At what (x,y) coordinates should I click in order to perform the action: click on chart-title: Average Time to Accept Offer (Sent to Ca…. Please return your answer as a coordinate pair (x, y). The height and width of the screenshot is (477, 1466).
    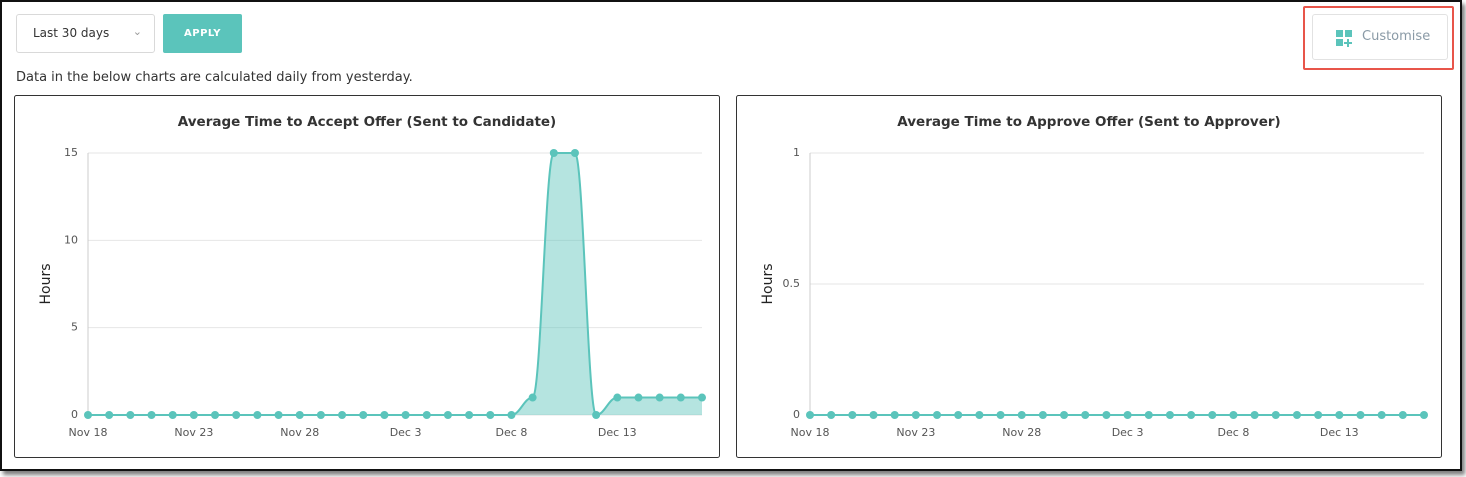
    Looking at the image, I should click on (367, 122).